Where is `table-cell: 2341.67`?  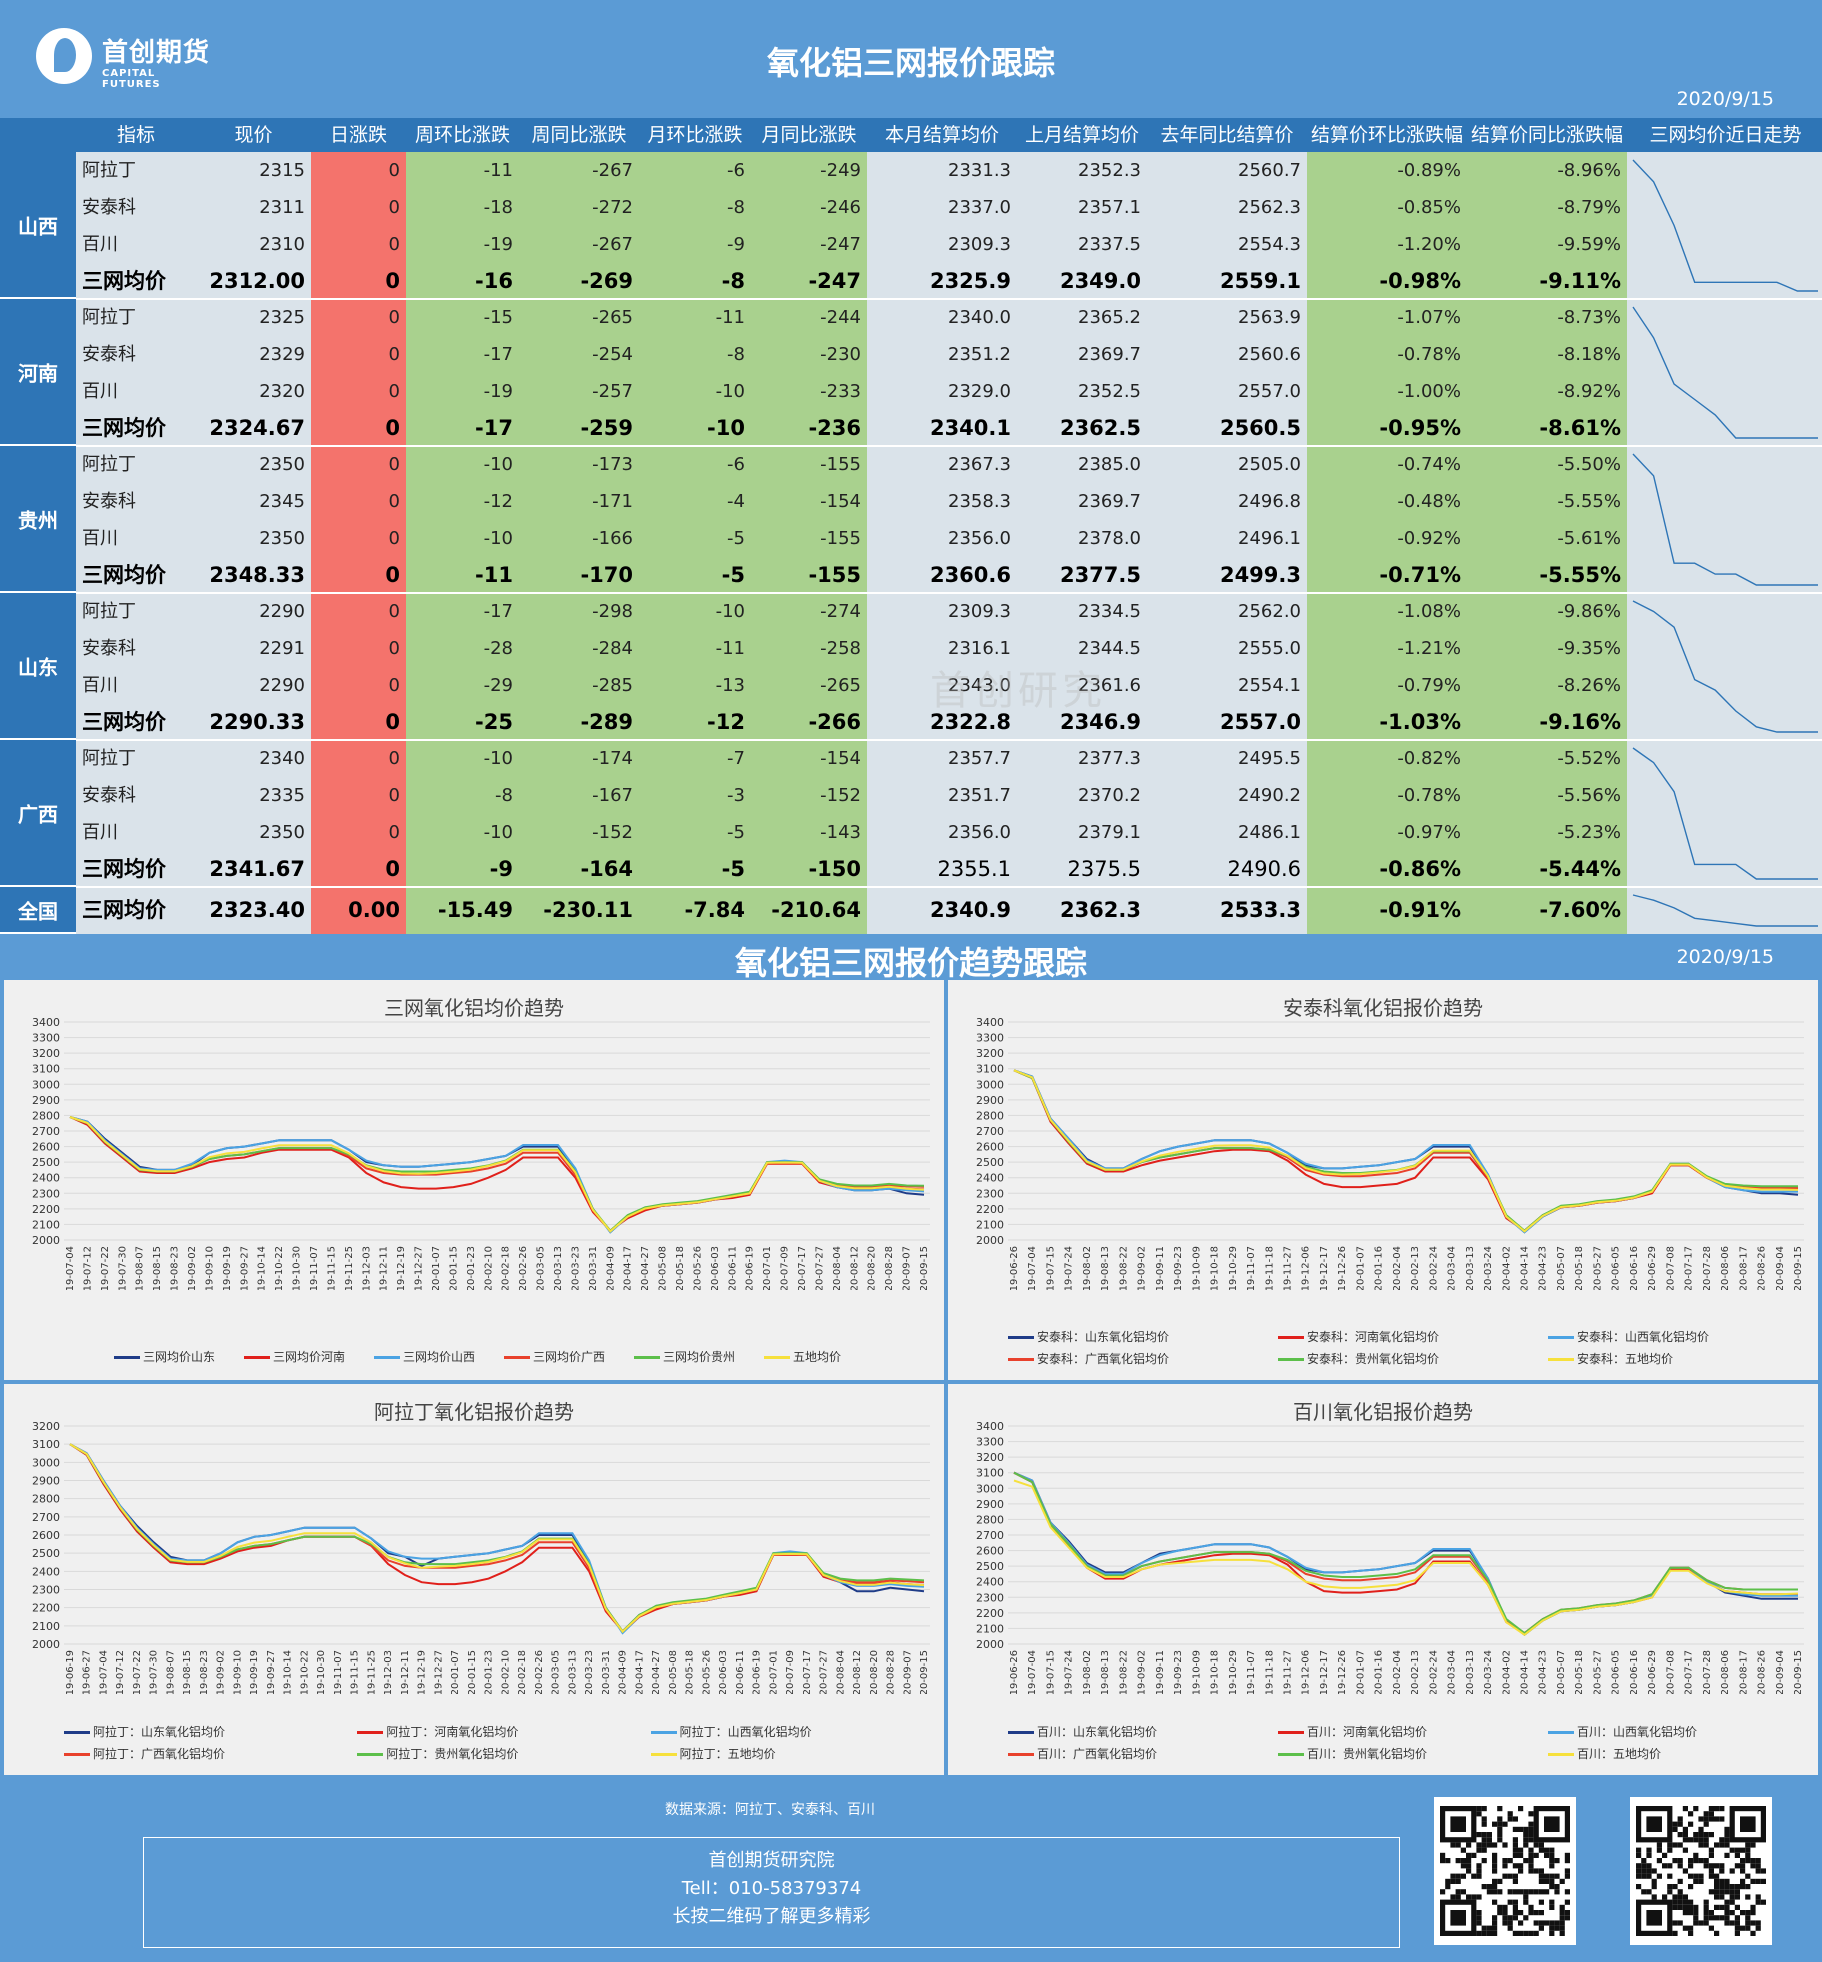
table-cell: 2341.67 is located at coordinates (257, 869).